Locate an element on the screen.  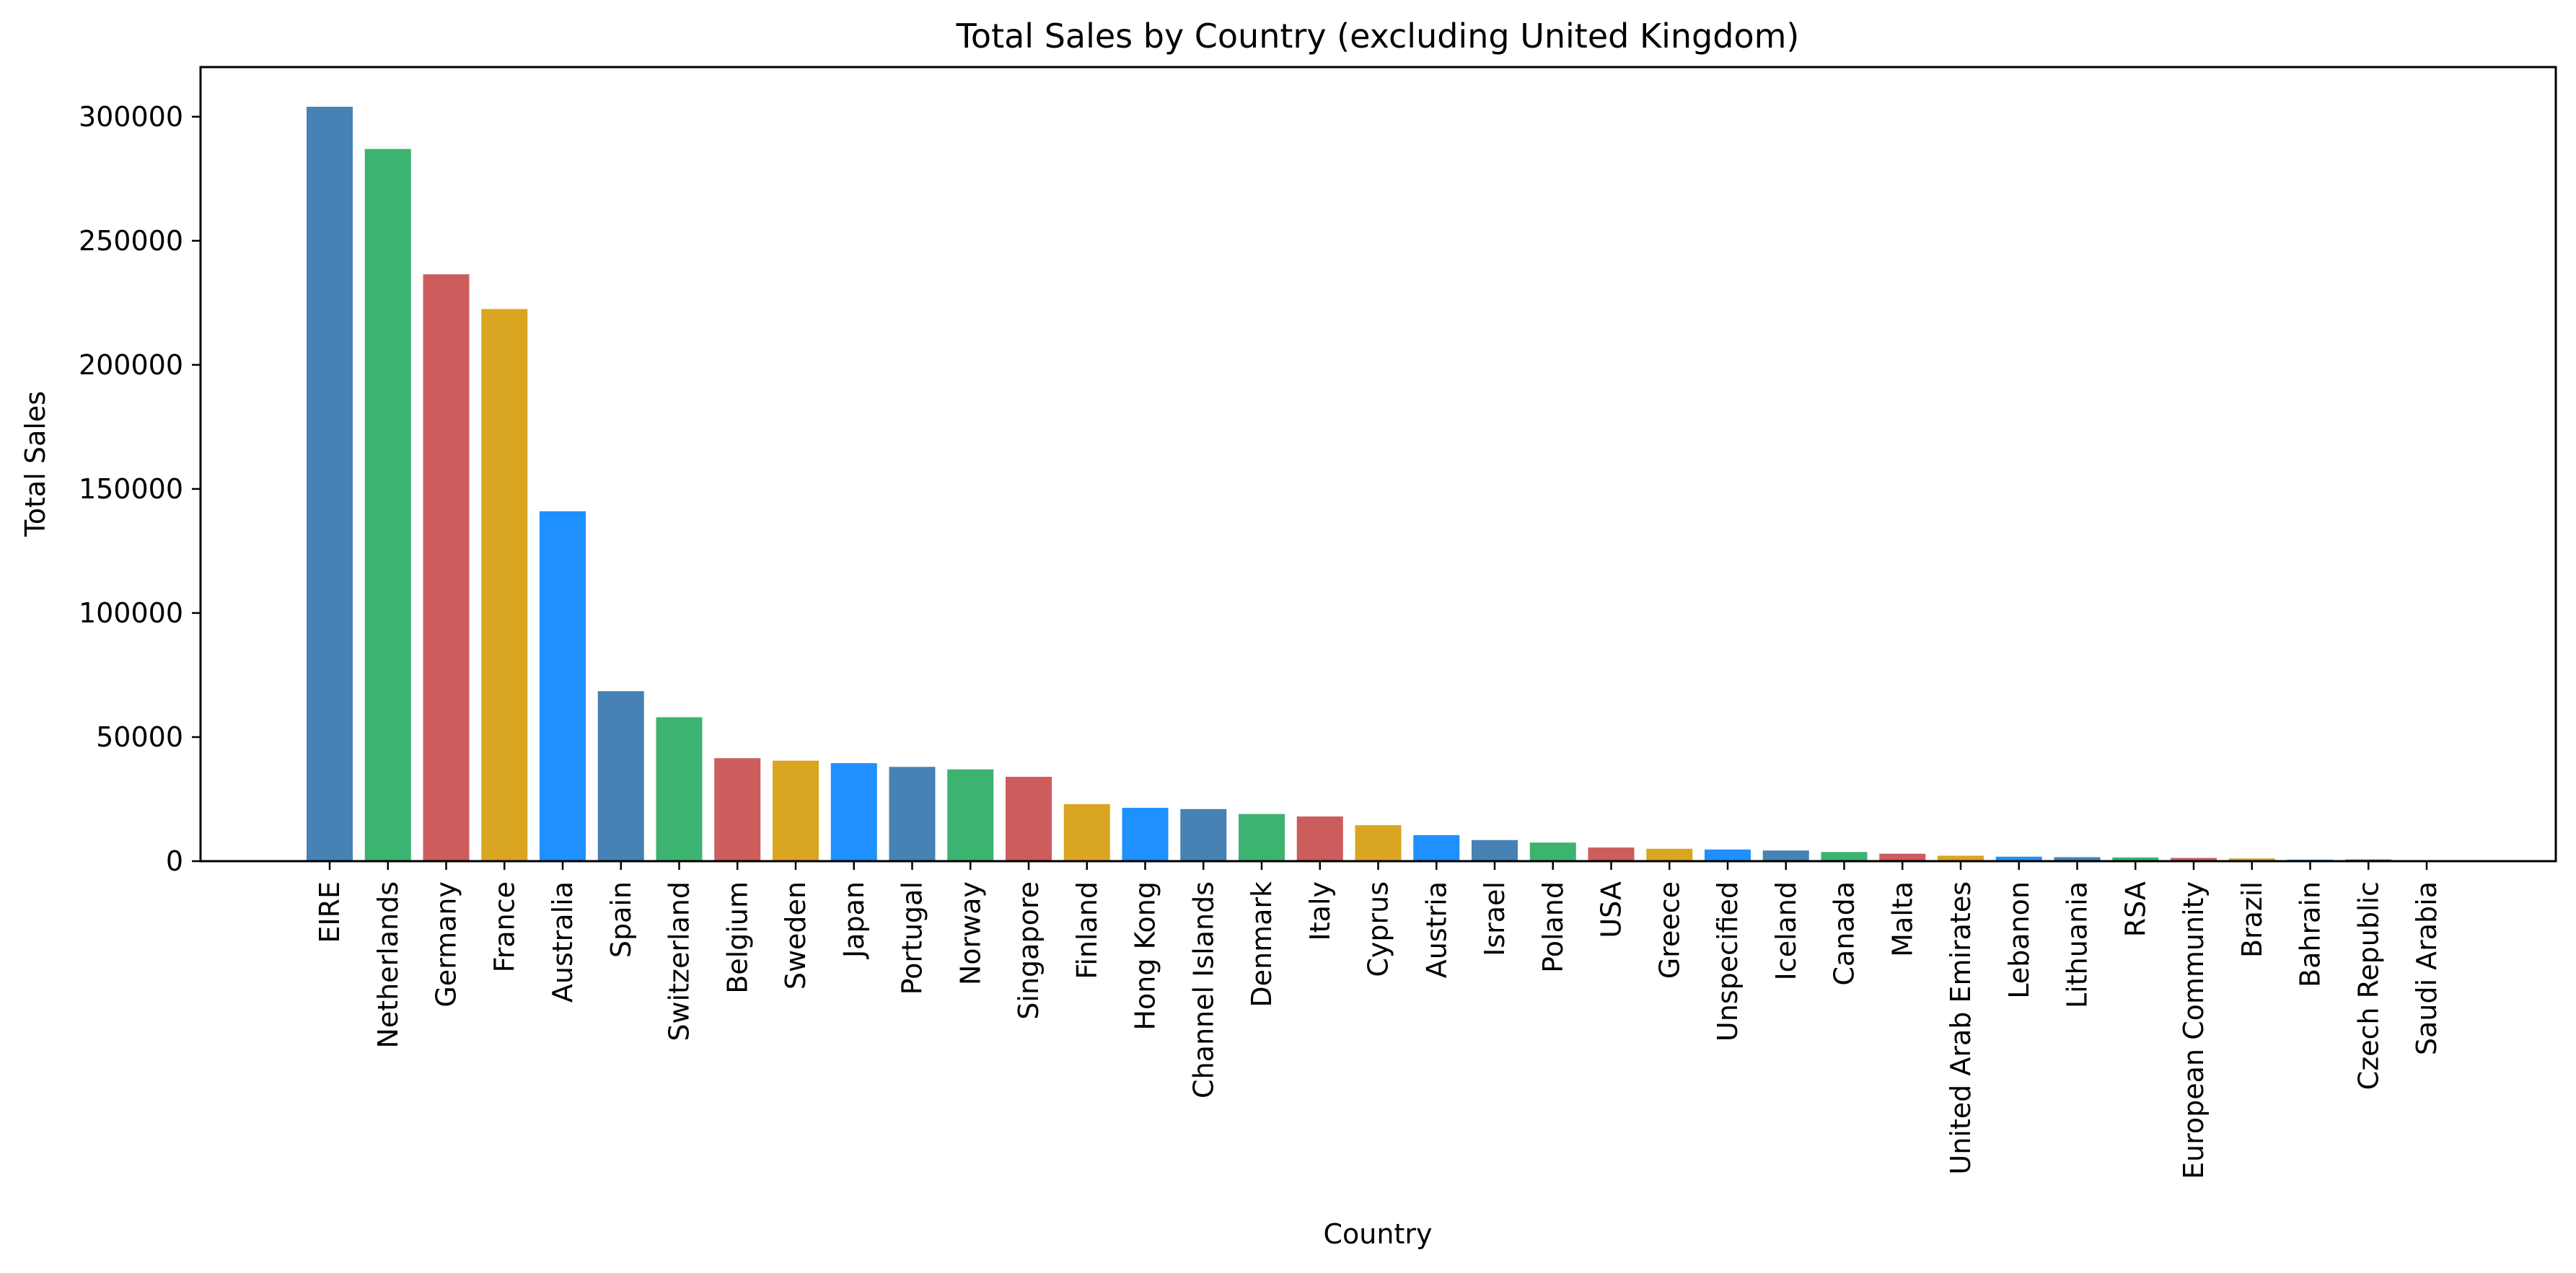
x-tick-label: Singapore is located at coordinates (1029, 950).